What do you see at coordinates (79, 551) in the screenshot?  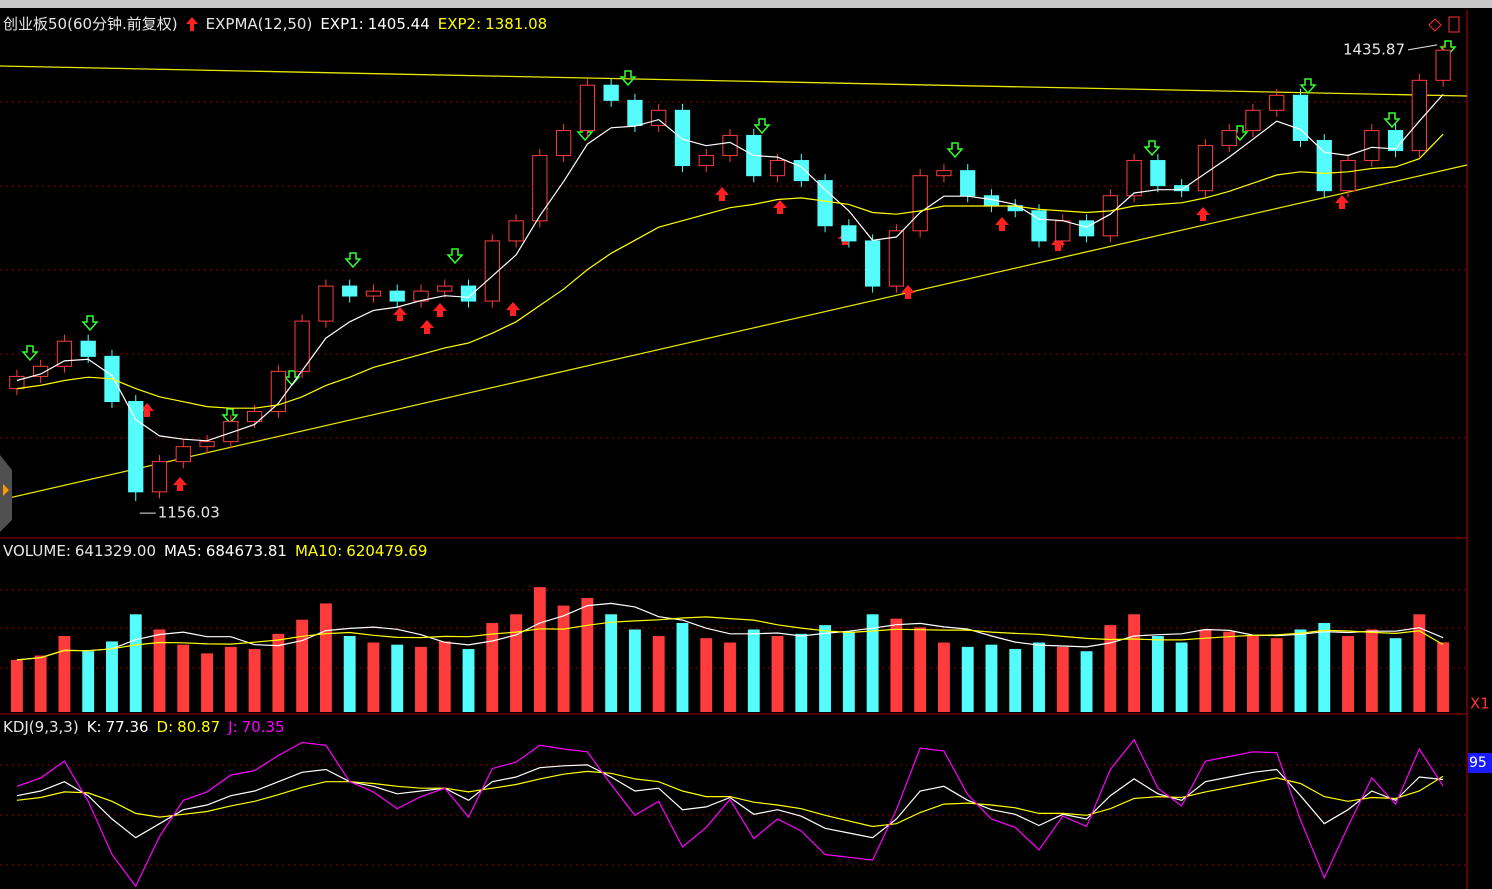 I see `legend-entry: VOLUME641329.00` at bounding box center [79, 551].